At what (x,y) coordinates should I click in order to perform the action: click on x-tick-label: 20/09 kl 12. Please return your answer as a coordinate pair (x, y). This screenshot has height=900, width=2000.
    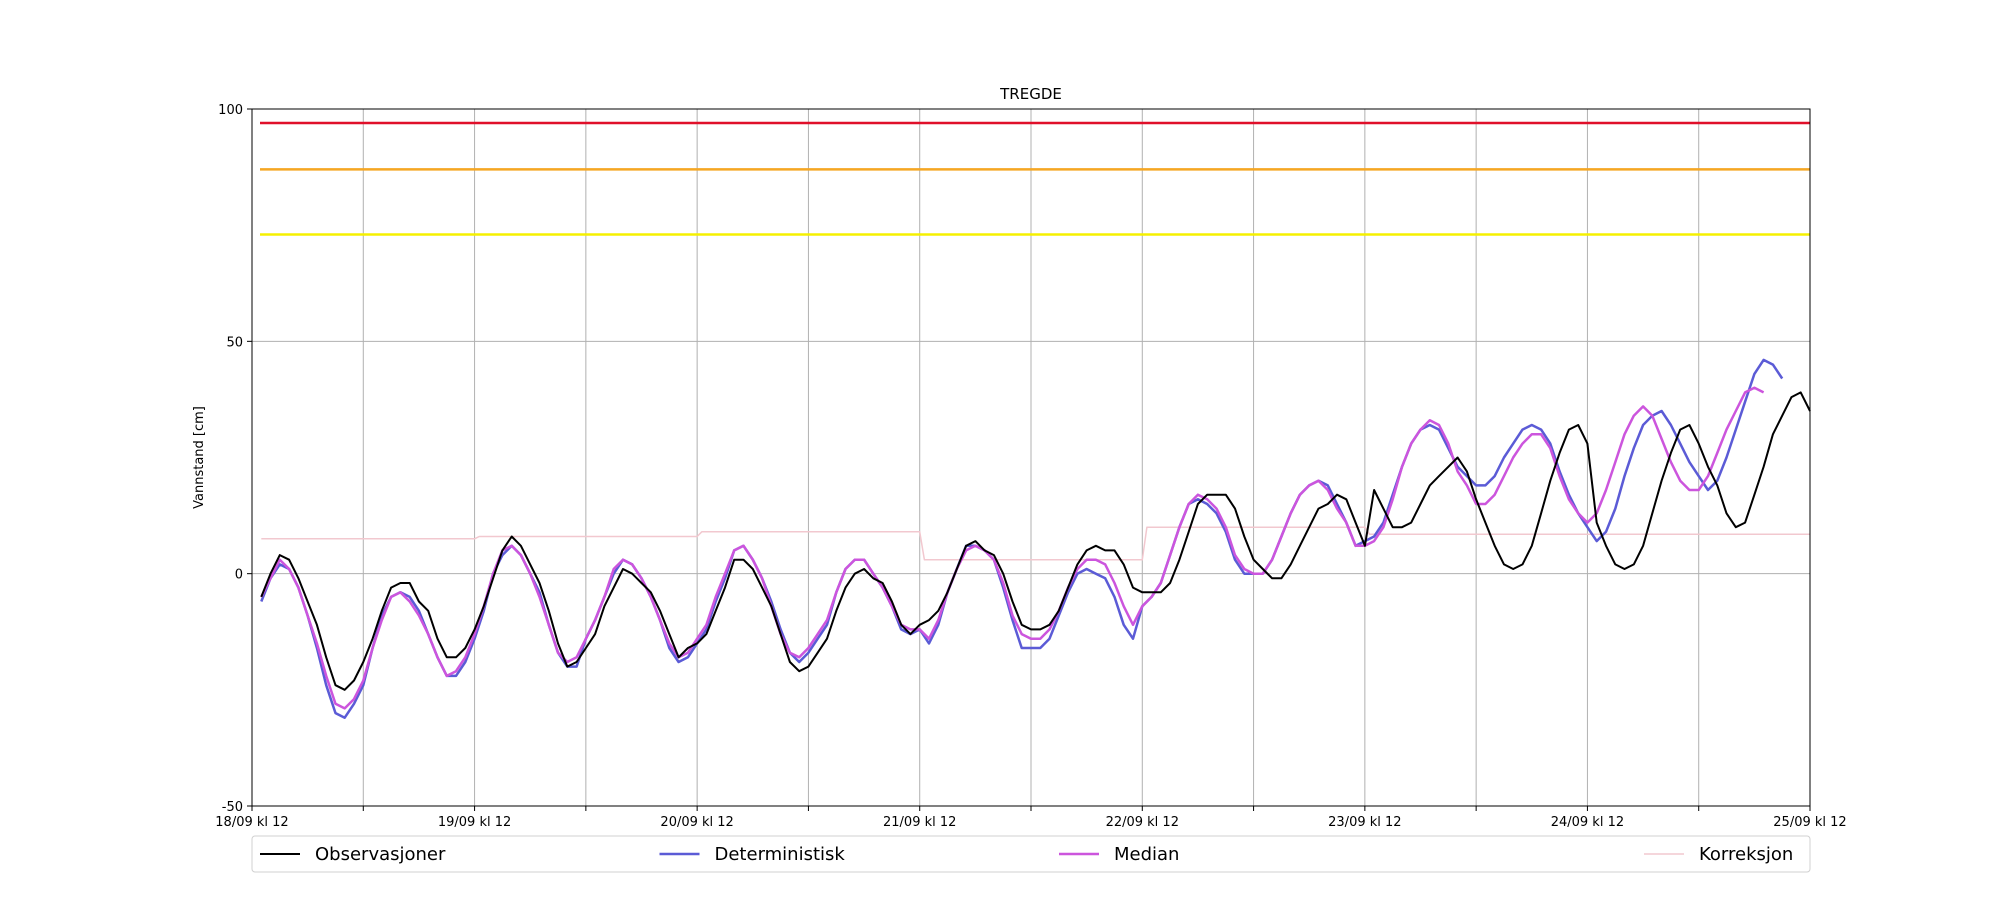
    Looking at the image, I should click on (696, 822).